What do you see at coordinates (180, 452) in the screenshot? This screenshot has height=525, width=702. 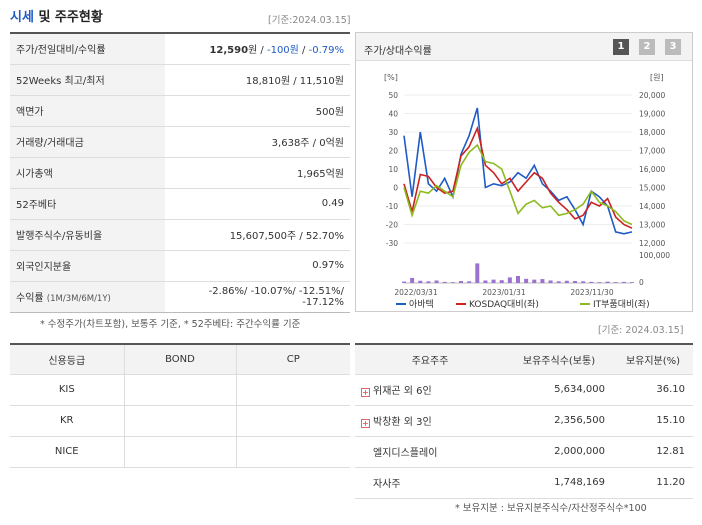 I see `credit-row: NICE` at bounding box center [180, 452].